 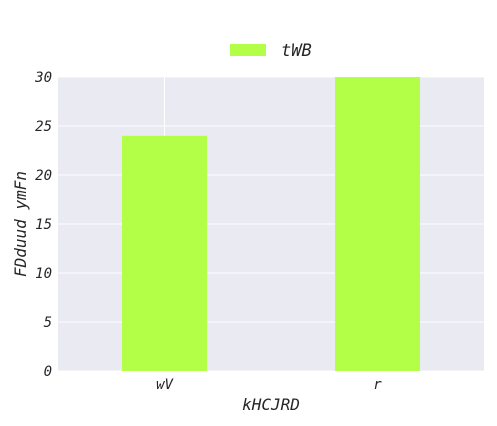 I want to click on y-tick-label-10: 10, so click(x=43, y=274).